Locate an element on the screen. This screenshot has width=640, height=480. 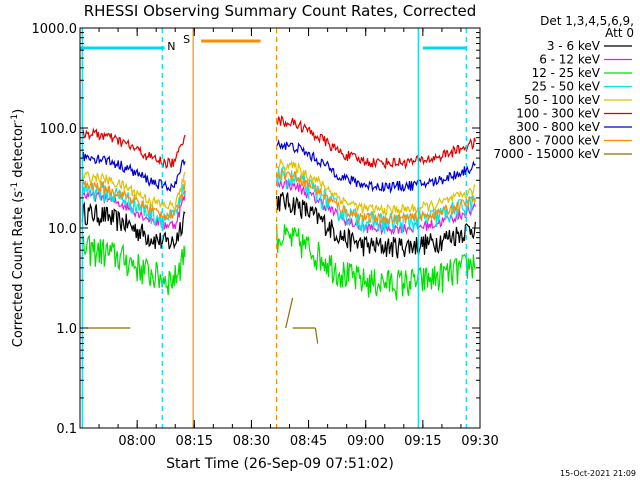
legend-label: 300 - 800 keV is located at coordinates (558, 127).